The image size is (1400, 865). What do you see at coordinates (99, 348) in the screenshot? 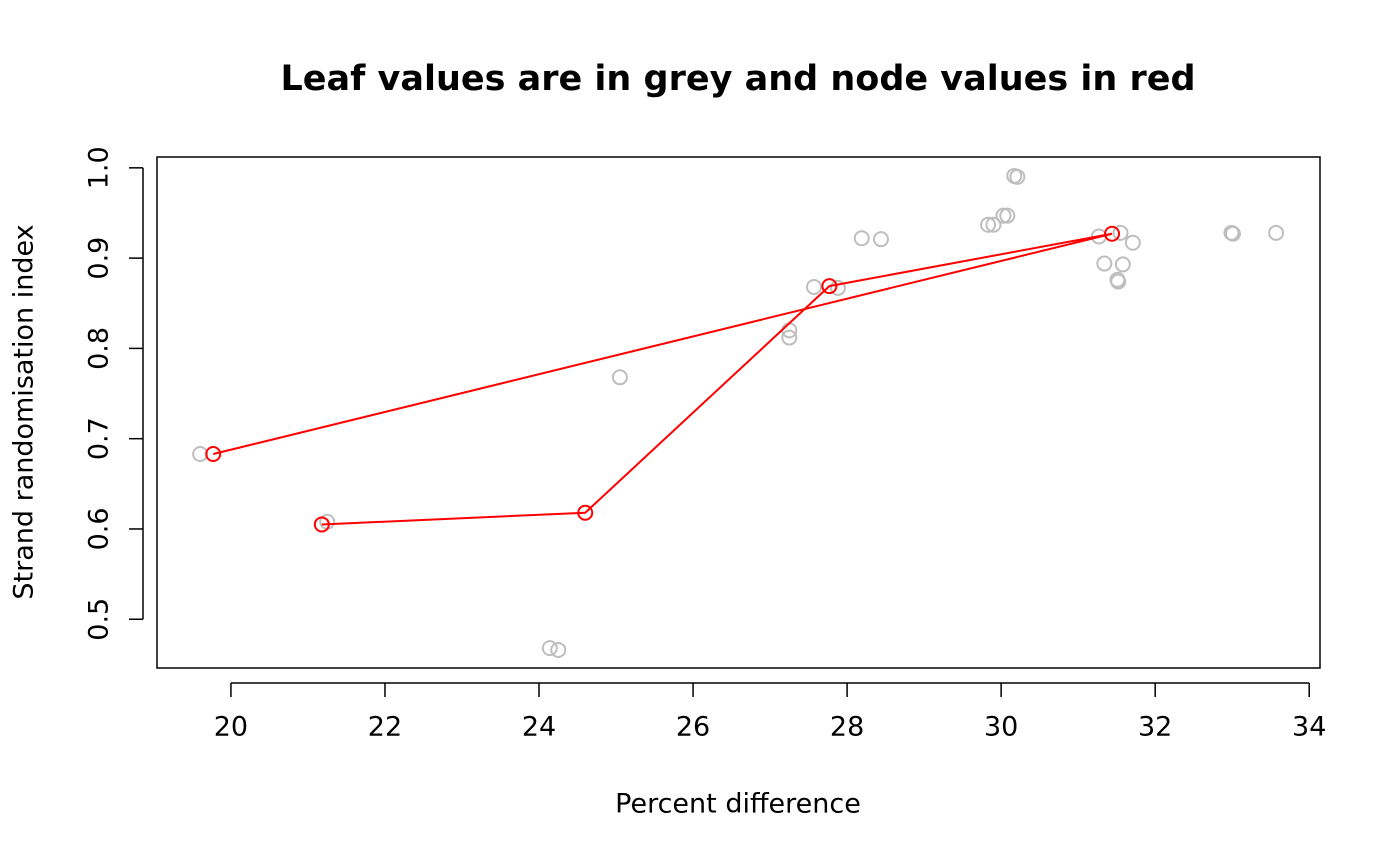
I see `y-tick-label: 0.8` at bounding box center [99, 348].